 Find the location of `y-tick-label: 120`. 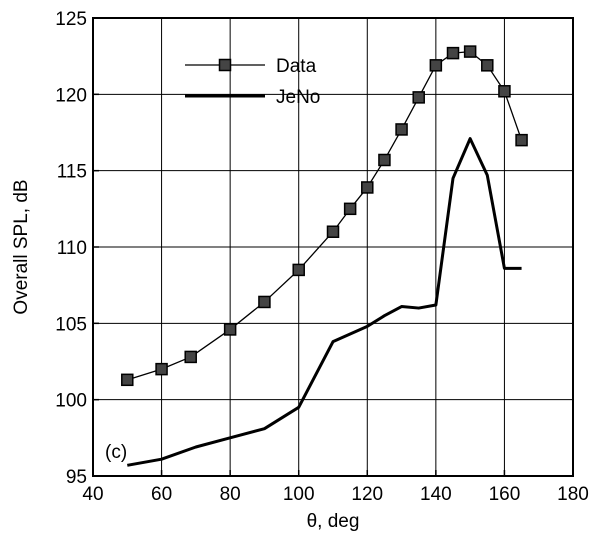

y-tick-label: 120 is located at coordinates (71, 95).